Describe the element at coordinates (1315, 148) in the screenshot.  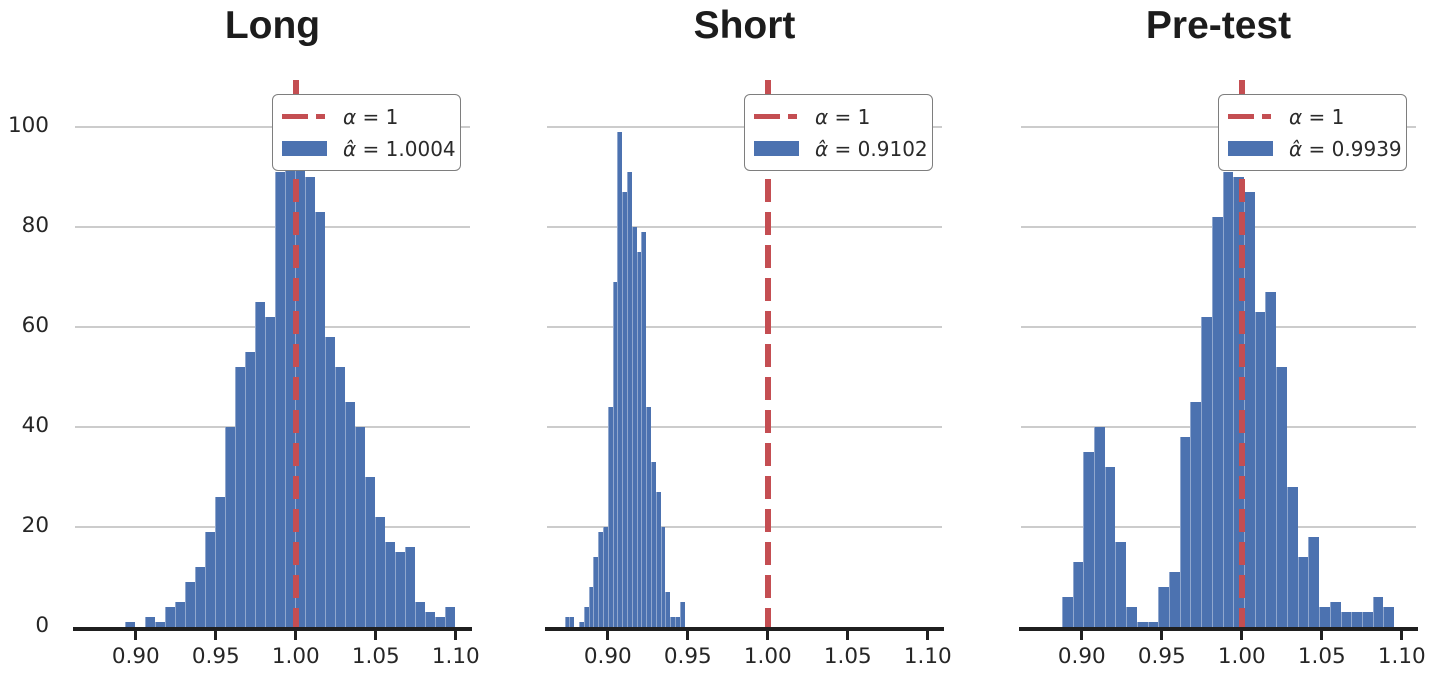
I see `legend-entry: α̂ = 0.9939` at that location.